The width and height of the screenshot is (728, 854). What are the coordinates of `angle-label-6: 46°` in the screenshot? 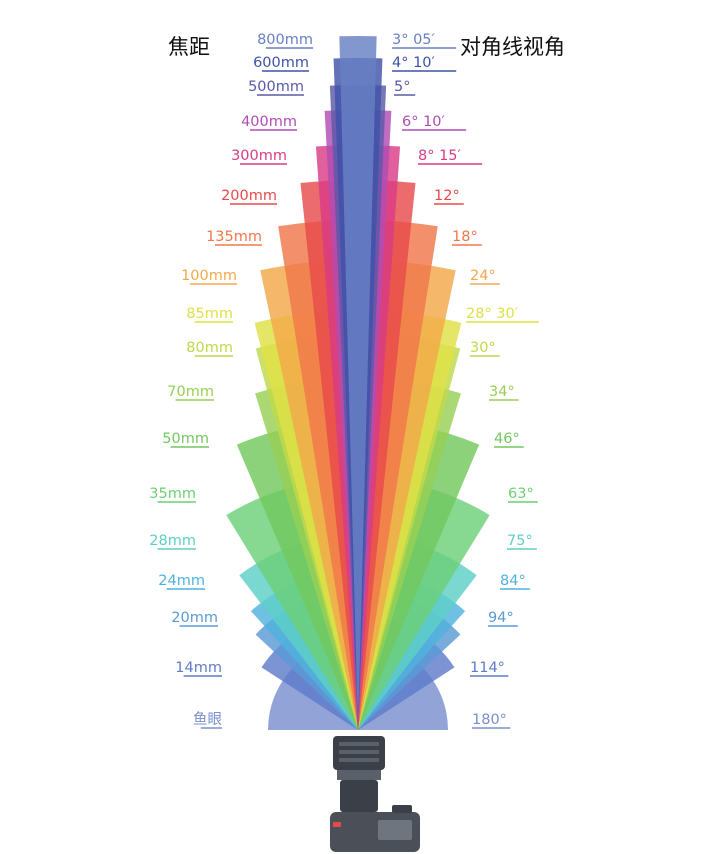 It's located at (507, 439).